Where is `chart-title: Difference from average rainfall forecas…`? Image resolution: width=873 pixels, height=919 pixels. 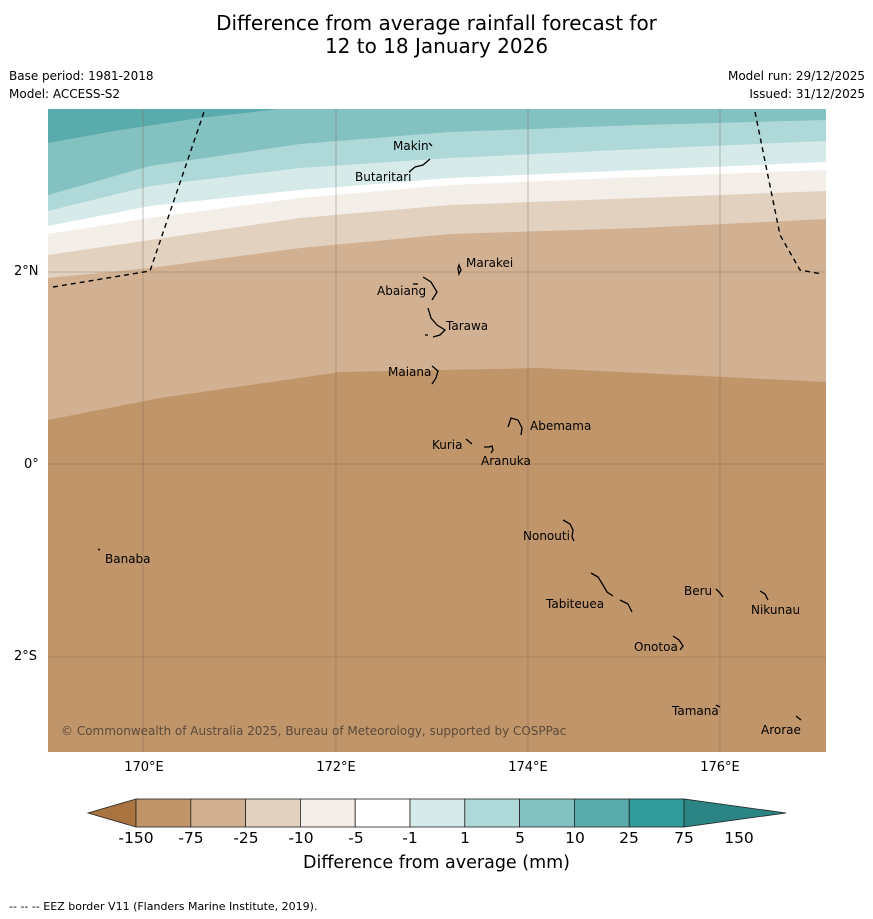 chart-title: Difference from average rainfall forecas… is located at coordinates (436, 35).